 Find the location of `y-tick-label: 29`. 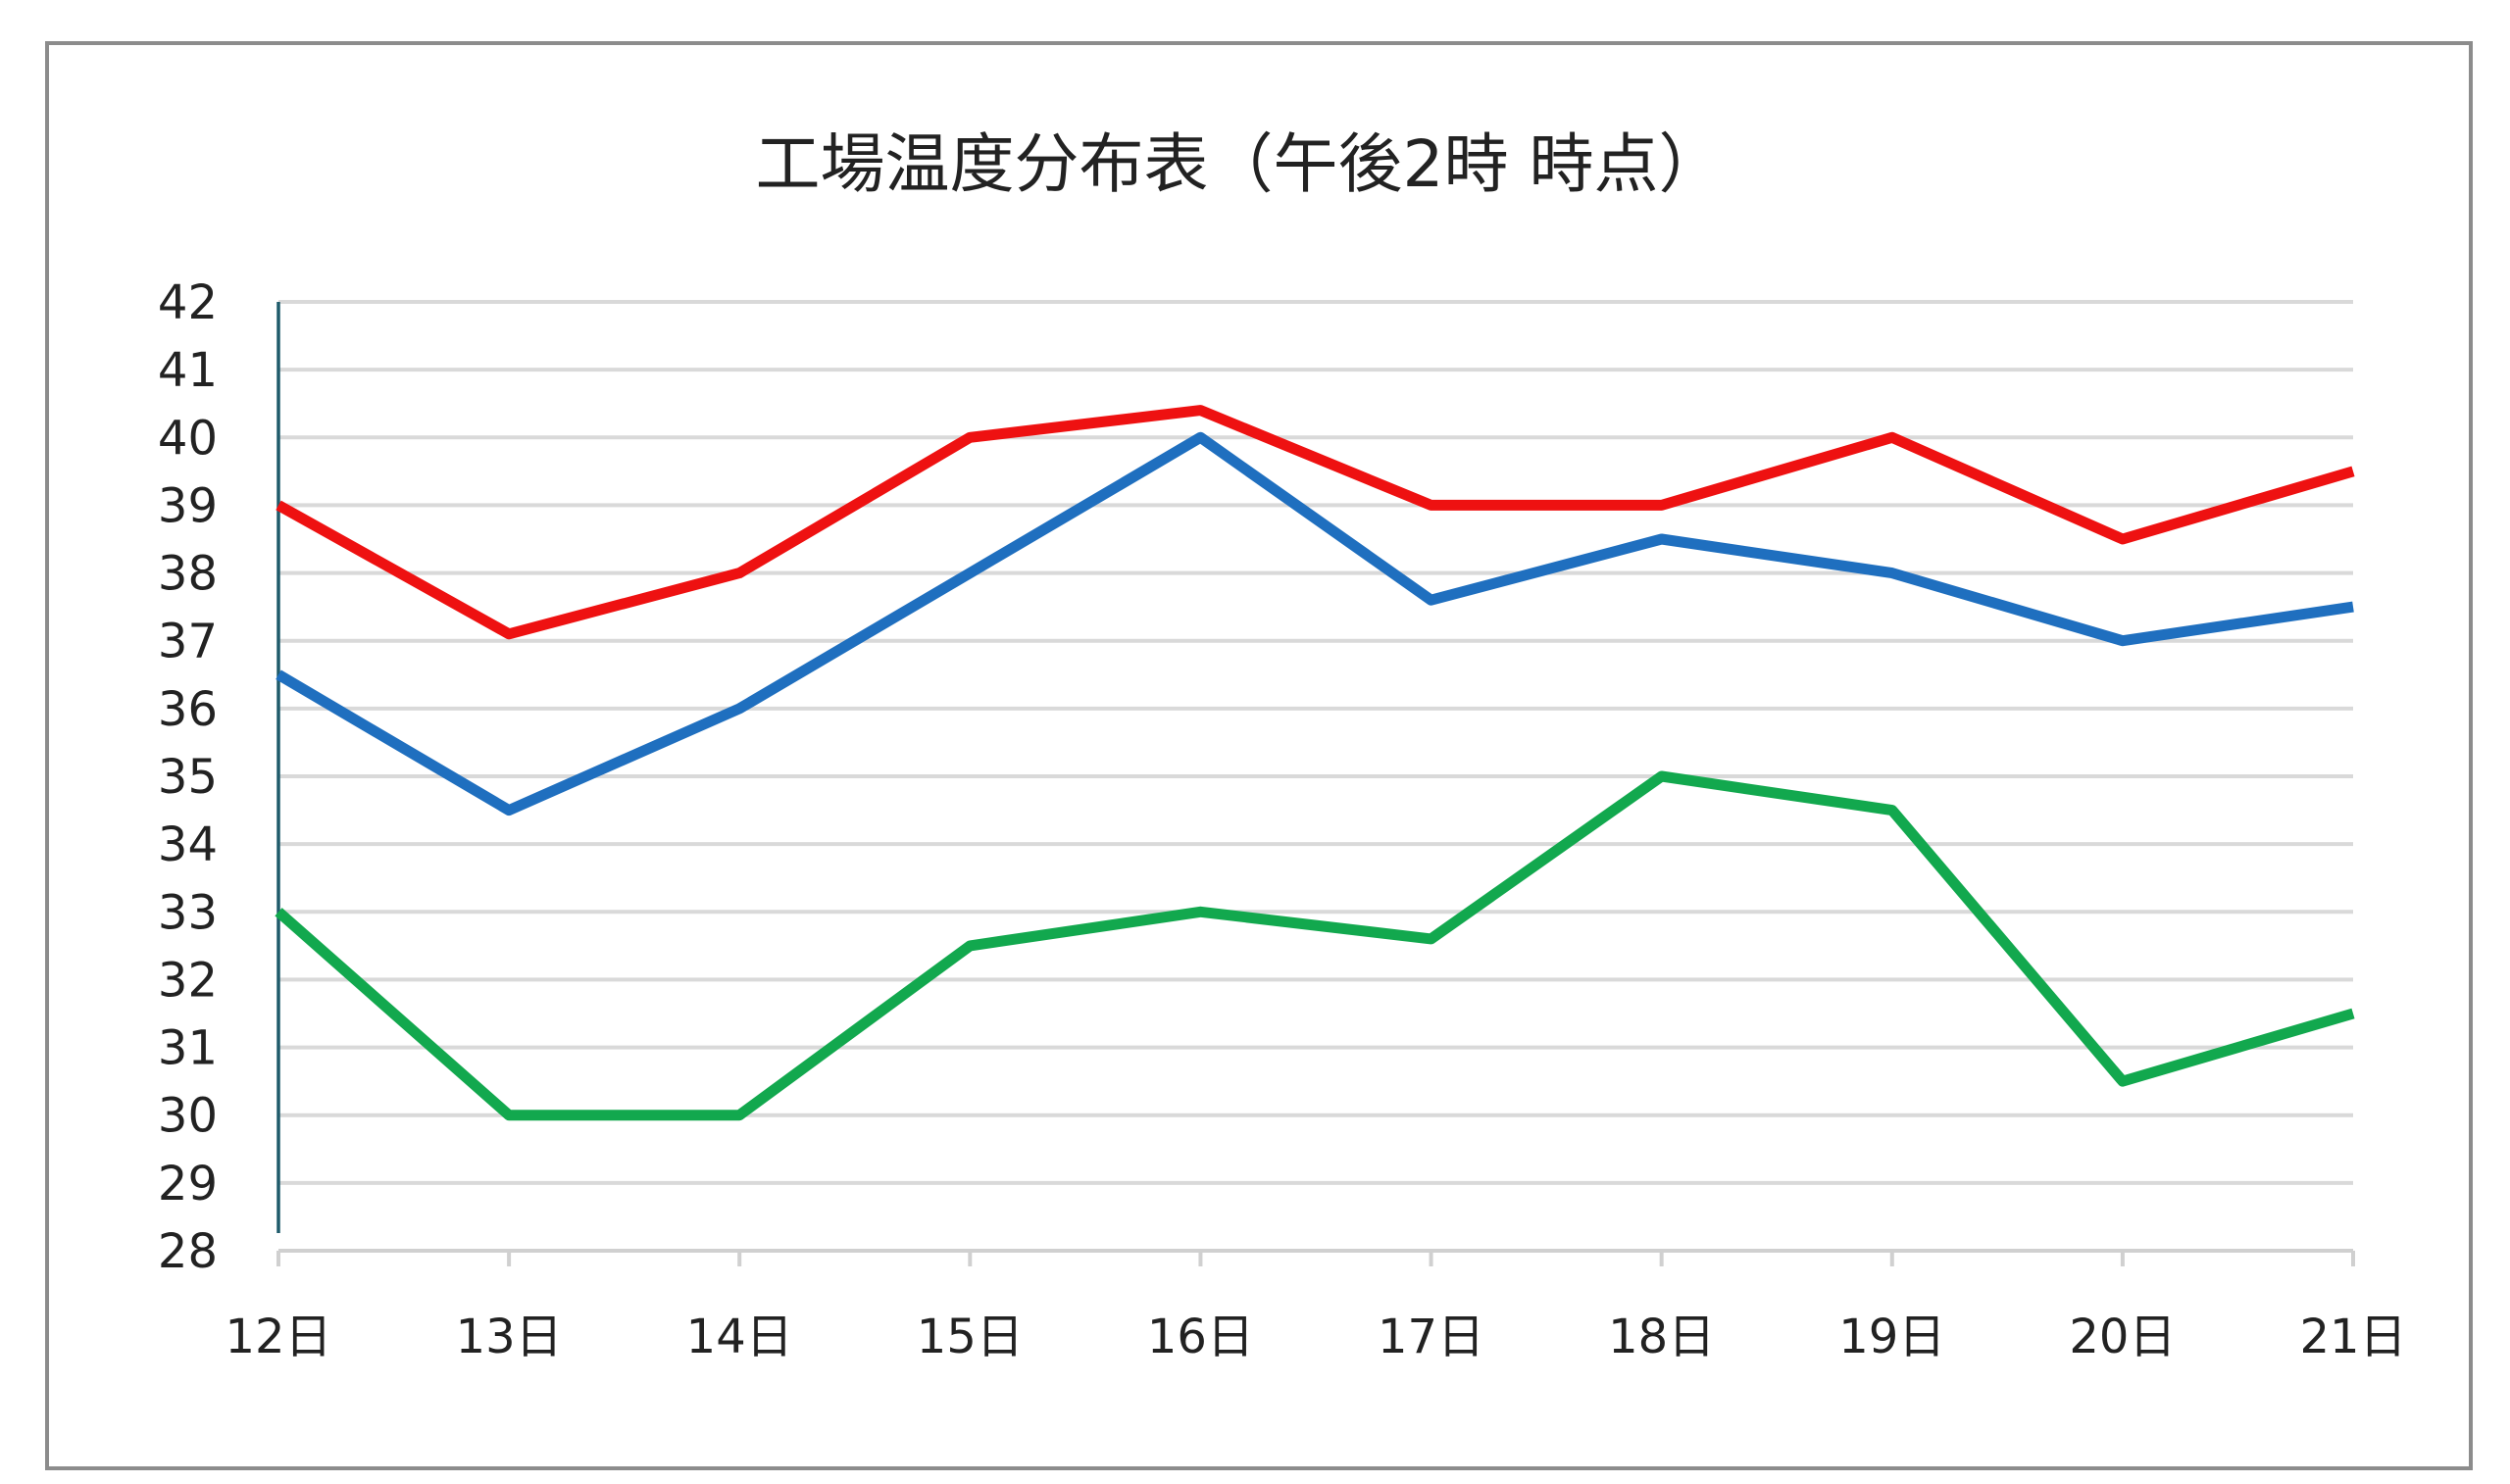

y-tick-label: 29 is located at coordinates (188, 1185).